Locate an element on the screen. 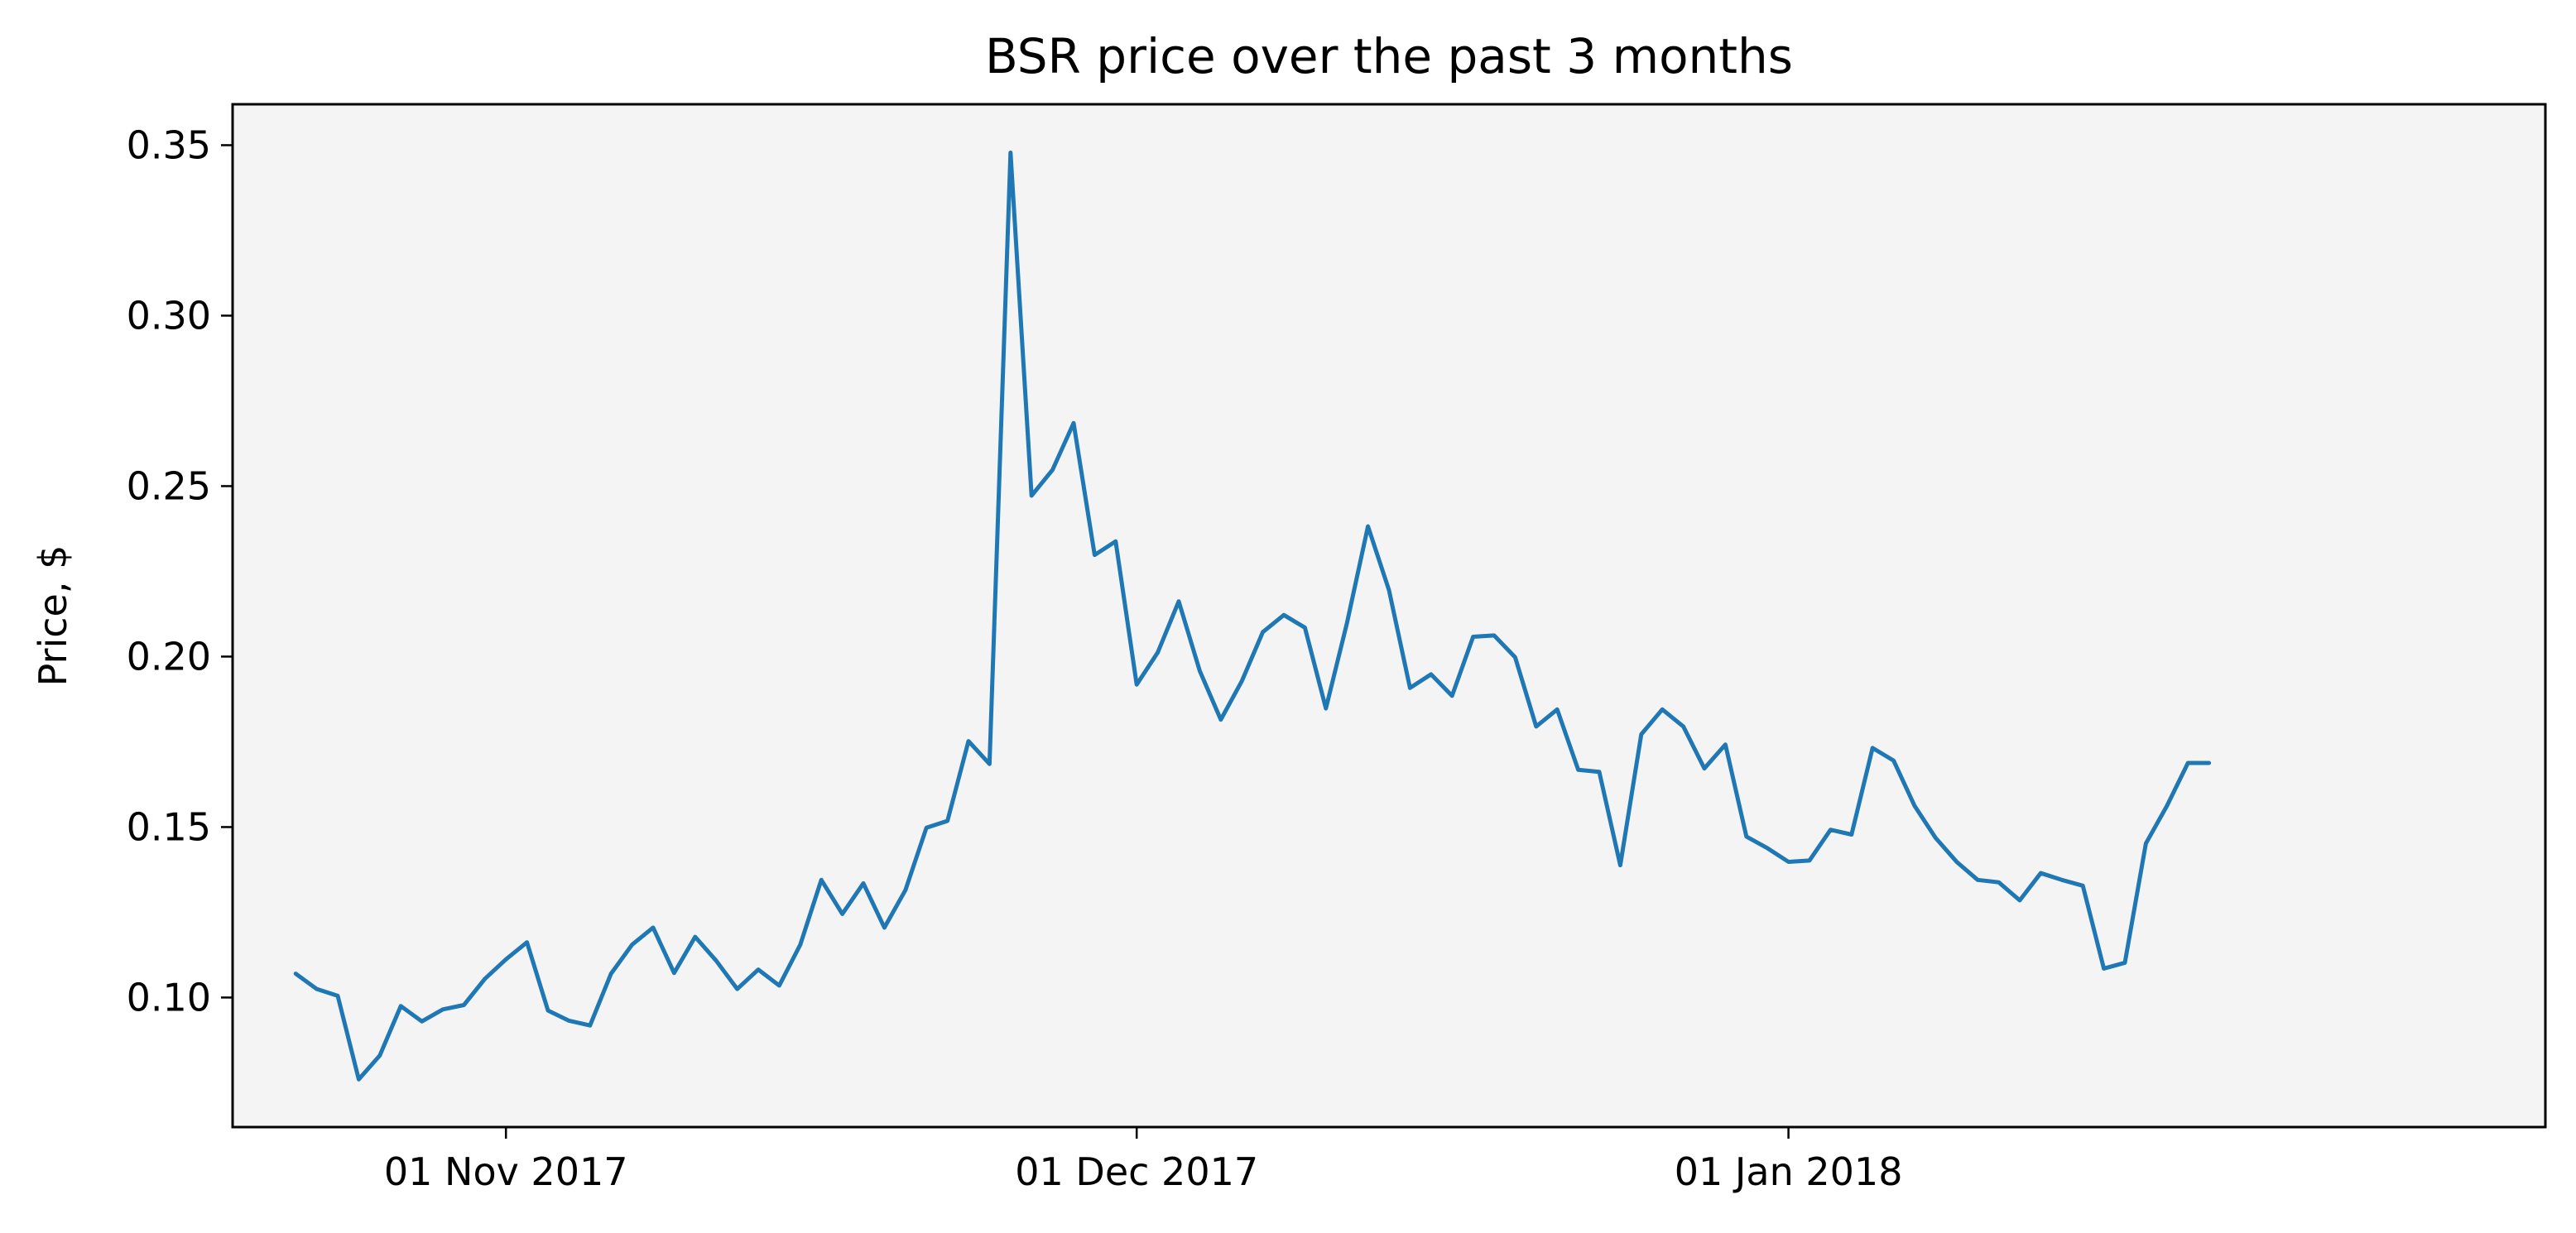 Image resolution: width=2576 pixels, height=1233 pixels. y-tick-label: 0.20 is located at coordinates (169, 656).